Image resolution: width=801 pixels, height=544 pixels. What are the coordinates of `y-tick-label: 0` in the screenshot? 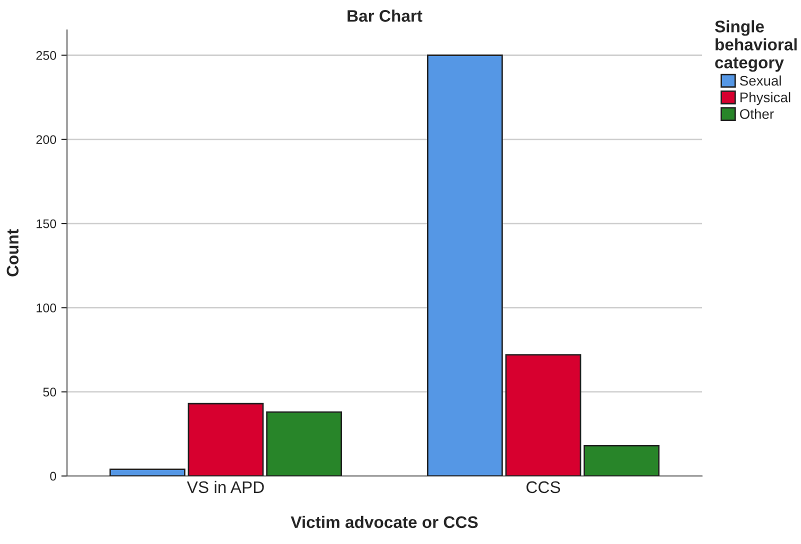 It's located at (53, 476).